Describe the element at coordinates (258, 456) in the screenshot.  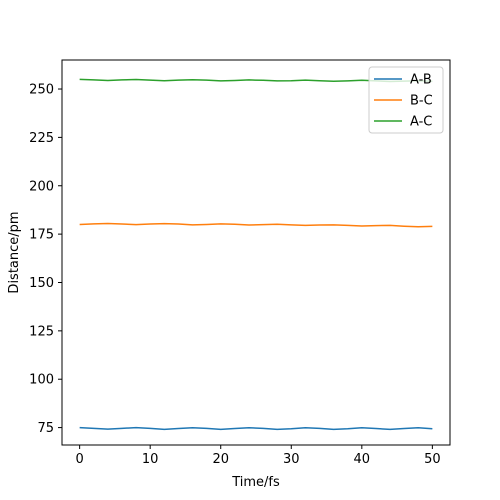
I see `x-axis-ticks: 0 10 20 30 40 50` at that location.